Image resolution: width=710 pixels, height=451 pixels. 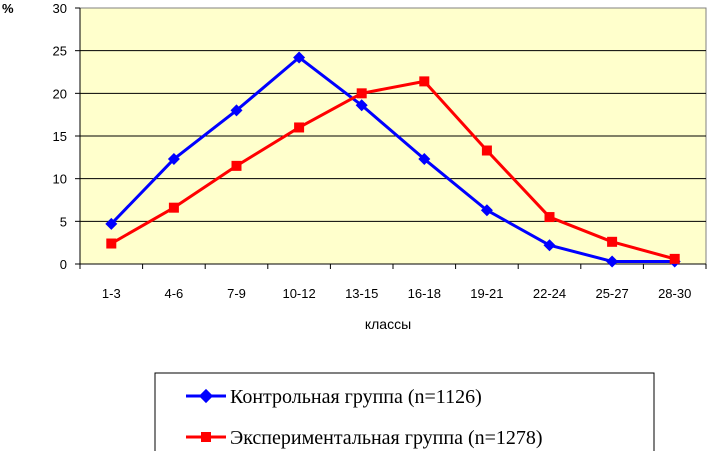 What do you see at coordinates (206, 437) in the screenshot?
I see `legend-marker-experimental` at bounding box center [206, 437].